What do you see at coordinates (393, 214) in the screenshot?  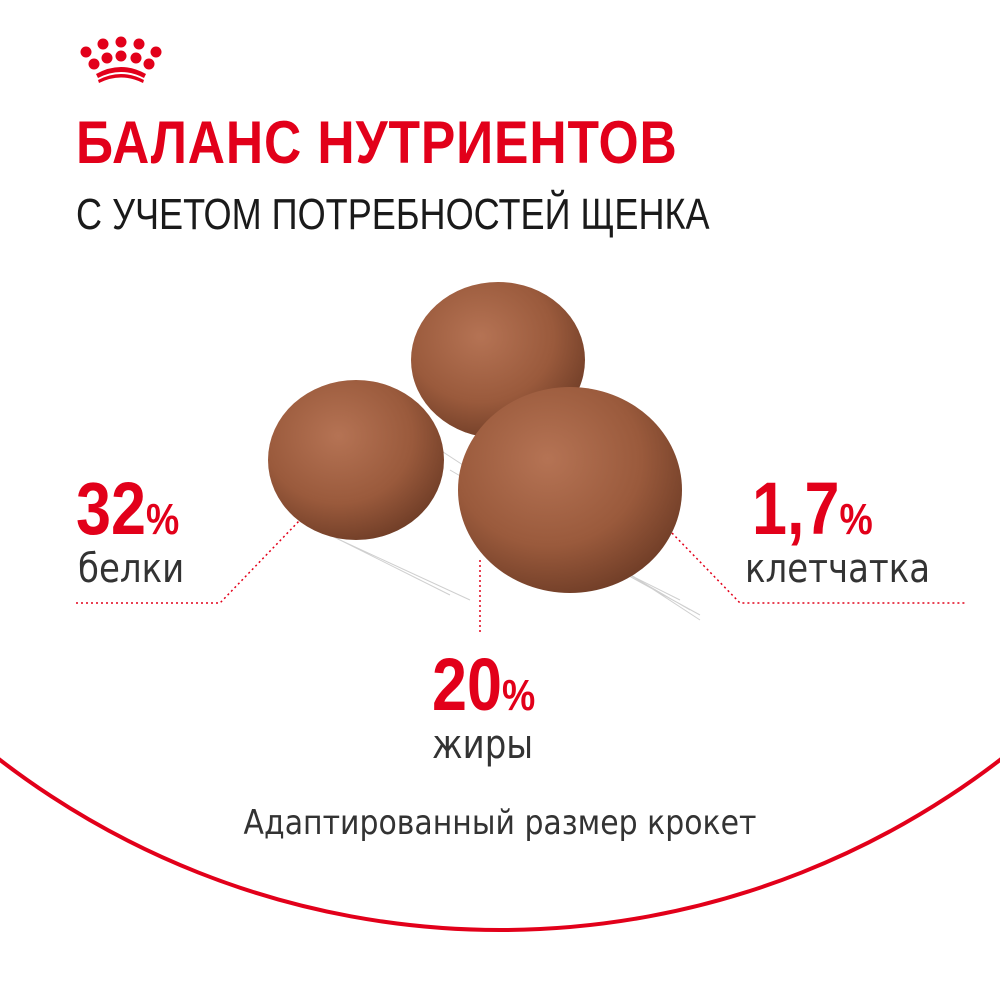 I see `page-subtitle: С УЧЕТОМ ПОТРЕБНОСТЕЙ ЩЕНКА` at bounding box center [393, 214].